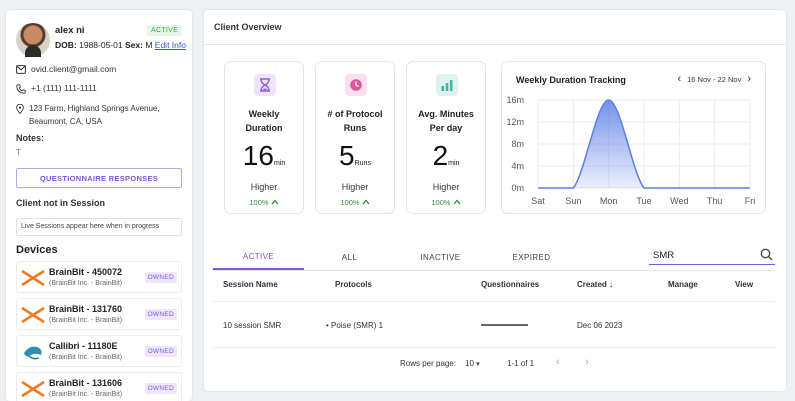 This screenshot has width=795, height=401. Describe the element at coordinates (494, 301) in the screenshot. I see `divider` at that location.